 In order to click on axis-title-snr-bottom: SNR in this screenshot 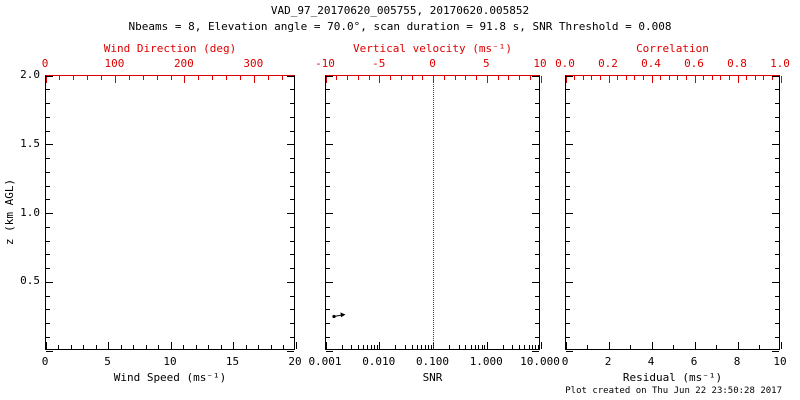, I will do `click(432, 377)`.